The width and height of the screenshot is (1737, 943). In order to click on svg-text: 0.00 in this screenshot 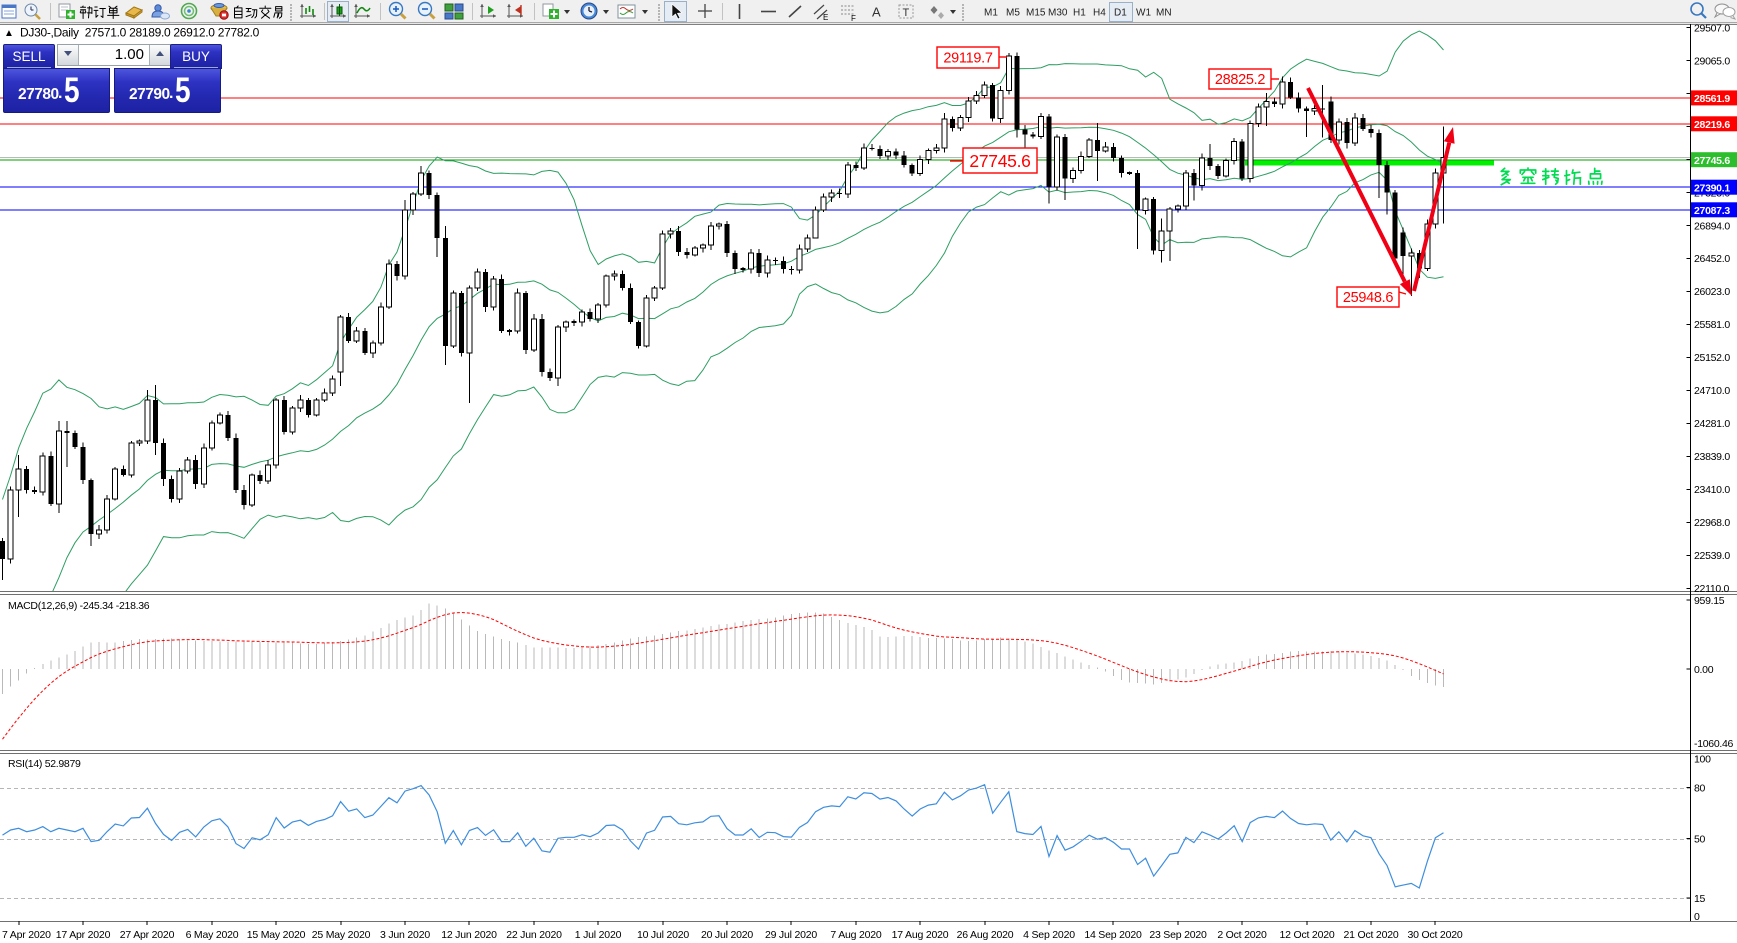, I will do `click(1704, 670)`.